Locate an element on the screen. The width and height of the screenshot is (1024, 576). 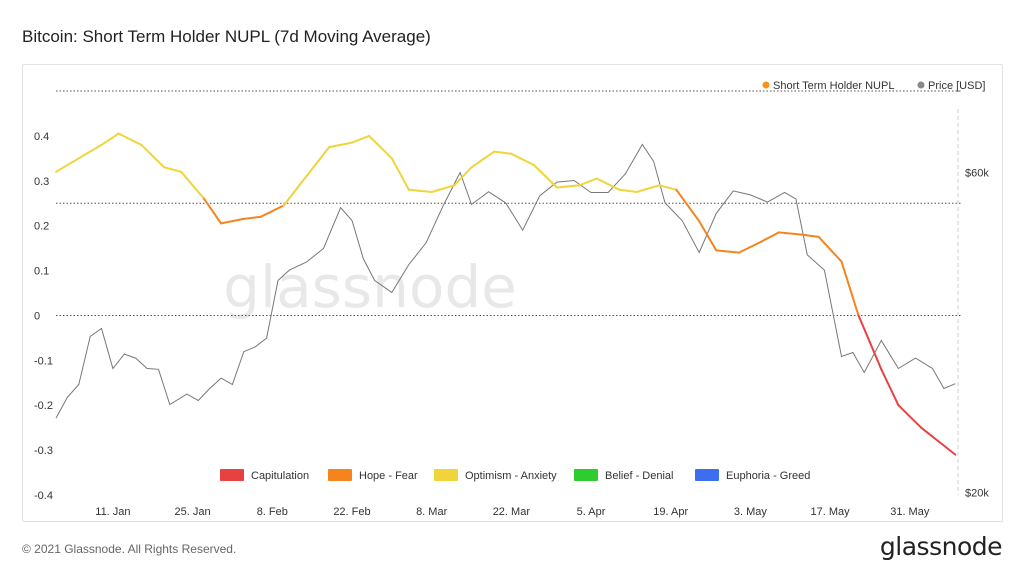
x-tick-label: 22. Feb is located at coordinates (351, 512).